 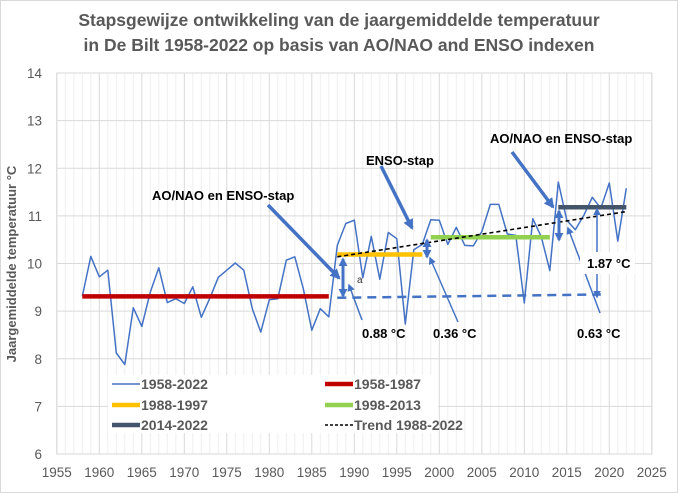 What do you see at coordinates (174, 384) in the screenshot?
I see `legend-label: 1958-2022` at bounding box center [174, 384].